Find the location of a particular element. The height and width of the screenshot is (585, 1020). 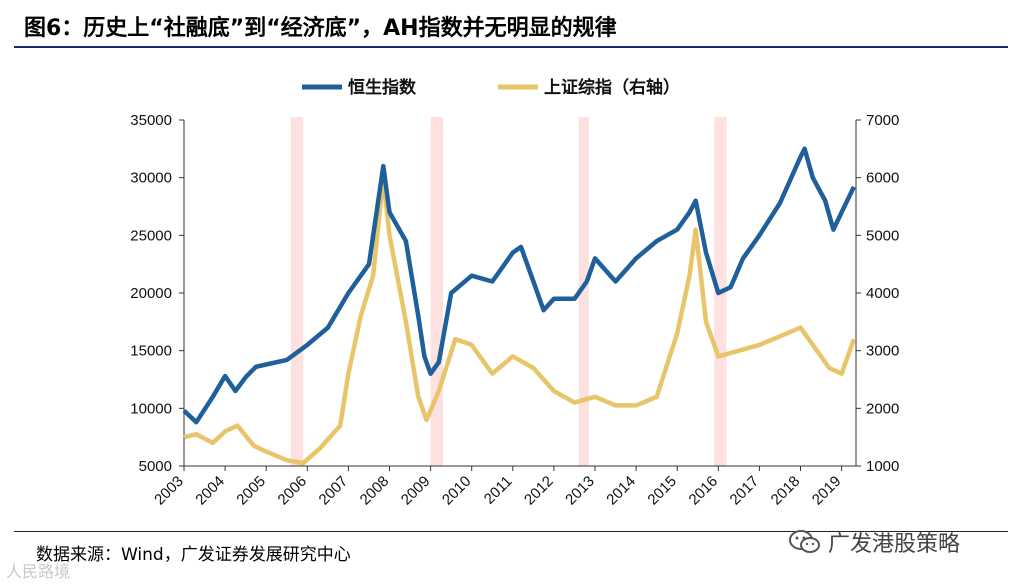

x-tick-label: 2006 is located at coordinates (293, 491).